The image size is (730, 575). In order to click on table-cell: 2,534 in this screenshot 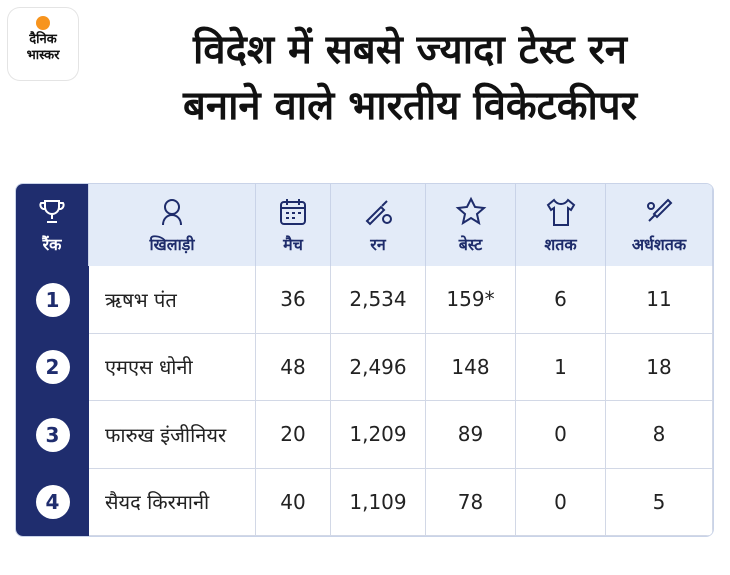, I will do `click(378, 300)`.